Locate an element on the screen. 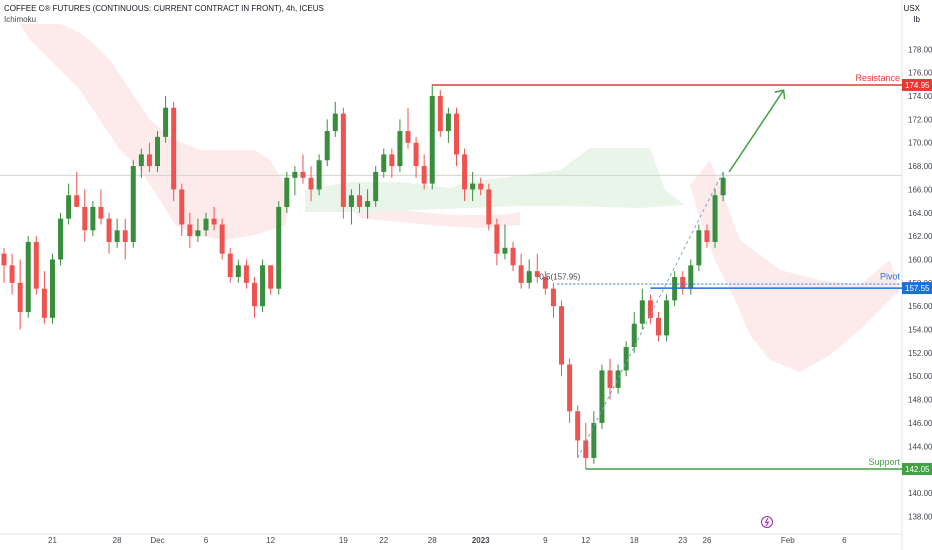 The height and width of the screenshot is (550, 932). resistance-label: Resistance is located at coordinates (877, 78).